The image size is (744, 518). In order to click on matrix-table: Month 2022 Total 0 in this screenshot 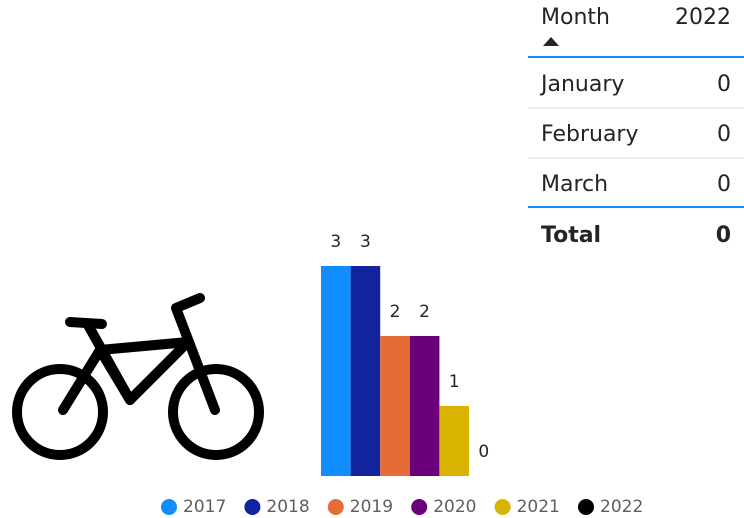, I will do `click(636, 126)`.